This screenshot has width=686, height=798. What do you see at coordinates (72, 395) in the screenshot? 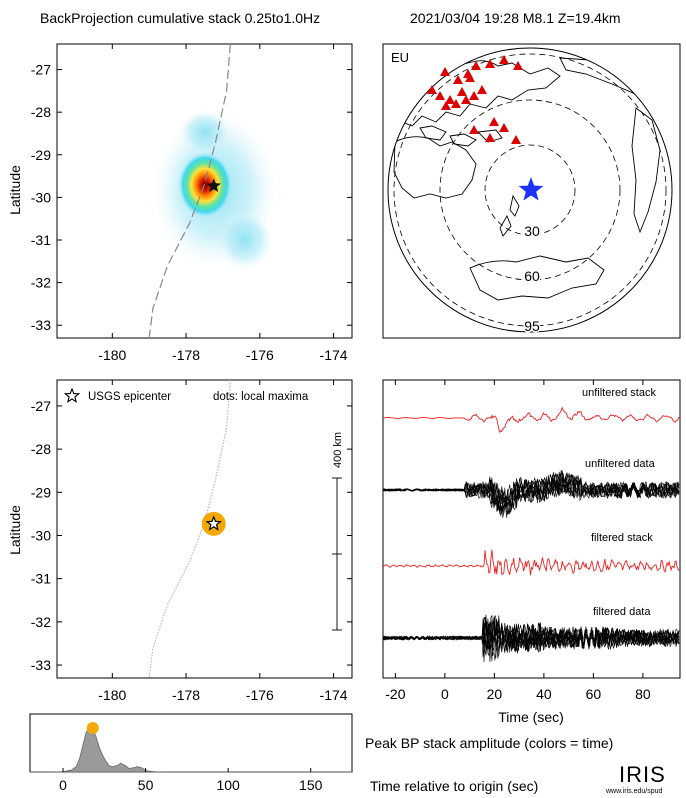
I see `legend-star-icon` at bounding box center [72, 395].